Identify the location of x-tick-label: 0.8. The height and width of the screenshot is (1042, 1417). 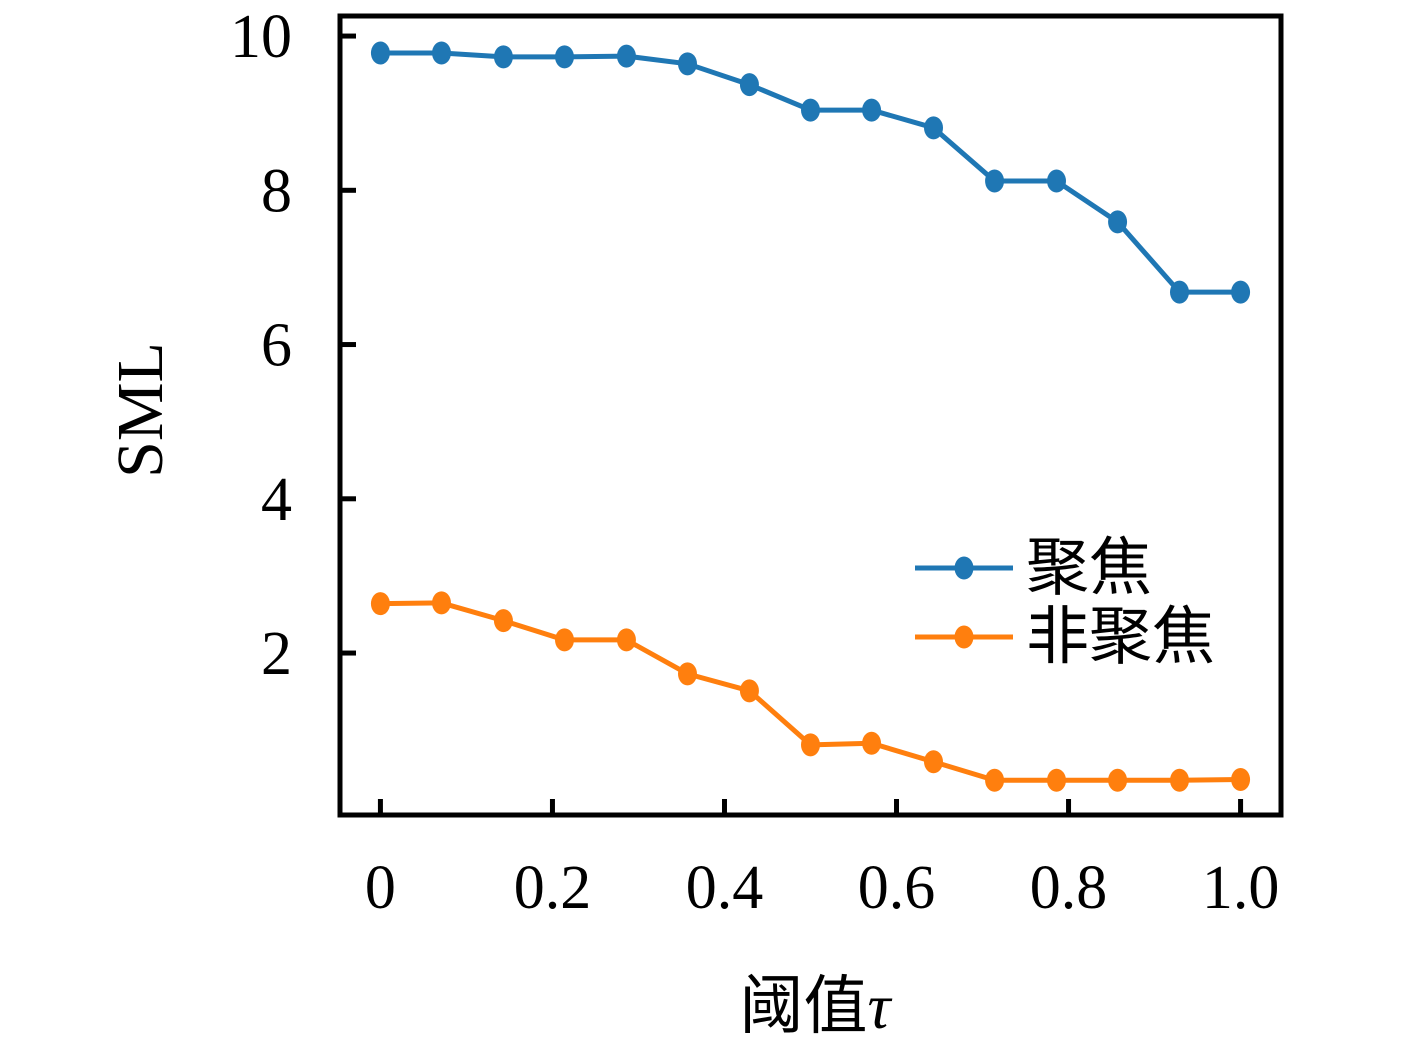
(1069, 888).